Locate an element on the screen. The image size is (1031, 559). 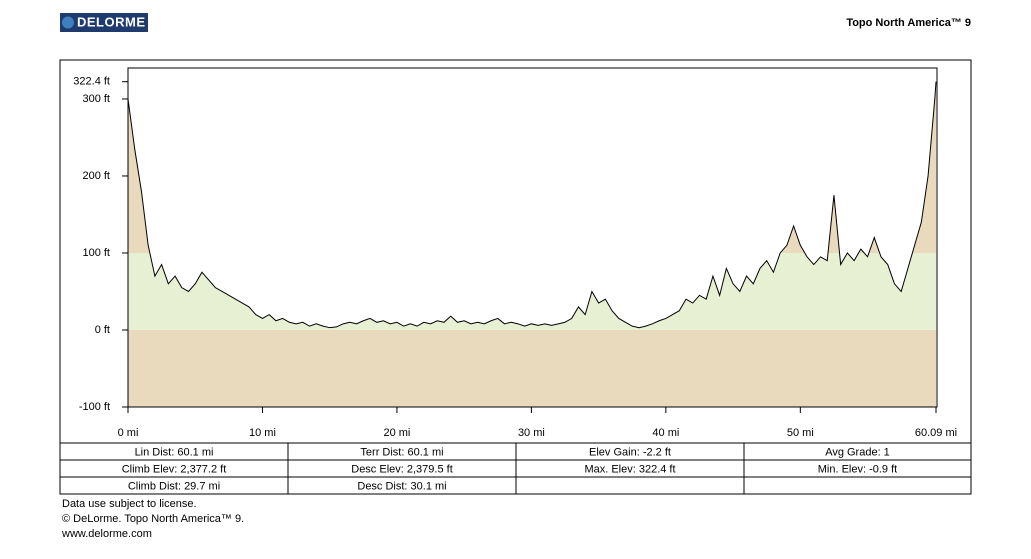
footer-line: © DeLorme. Topo North America™ 9. is located at coordinates (153, 519).